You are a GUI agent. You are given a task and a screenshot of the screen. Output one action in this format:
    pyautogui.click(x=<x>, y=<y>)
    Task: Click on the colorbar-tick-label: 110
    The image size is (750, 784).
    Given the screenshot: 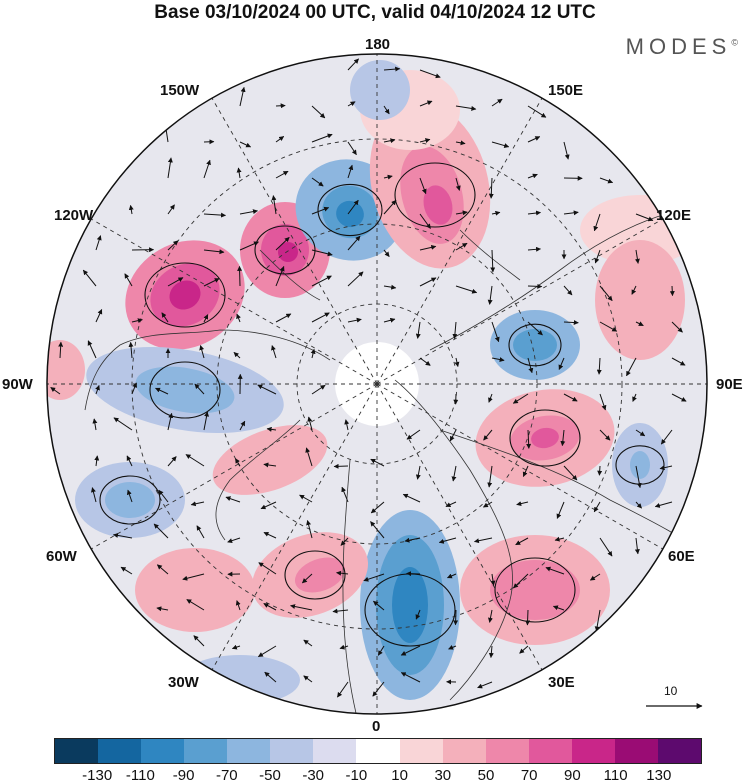 What is the action you would take?
    pyautogui.click(x=616, y=775)
    